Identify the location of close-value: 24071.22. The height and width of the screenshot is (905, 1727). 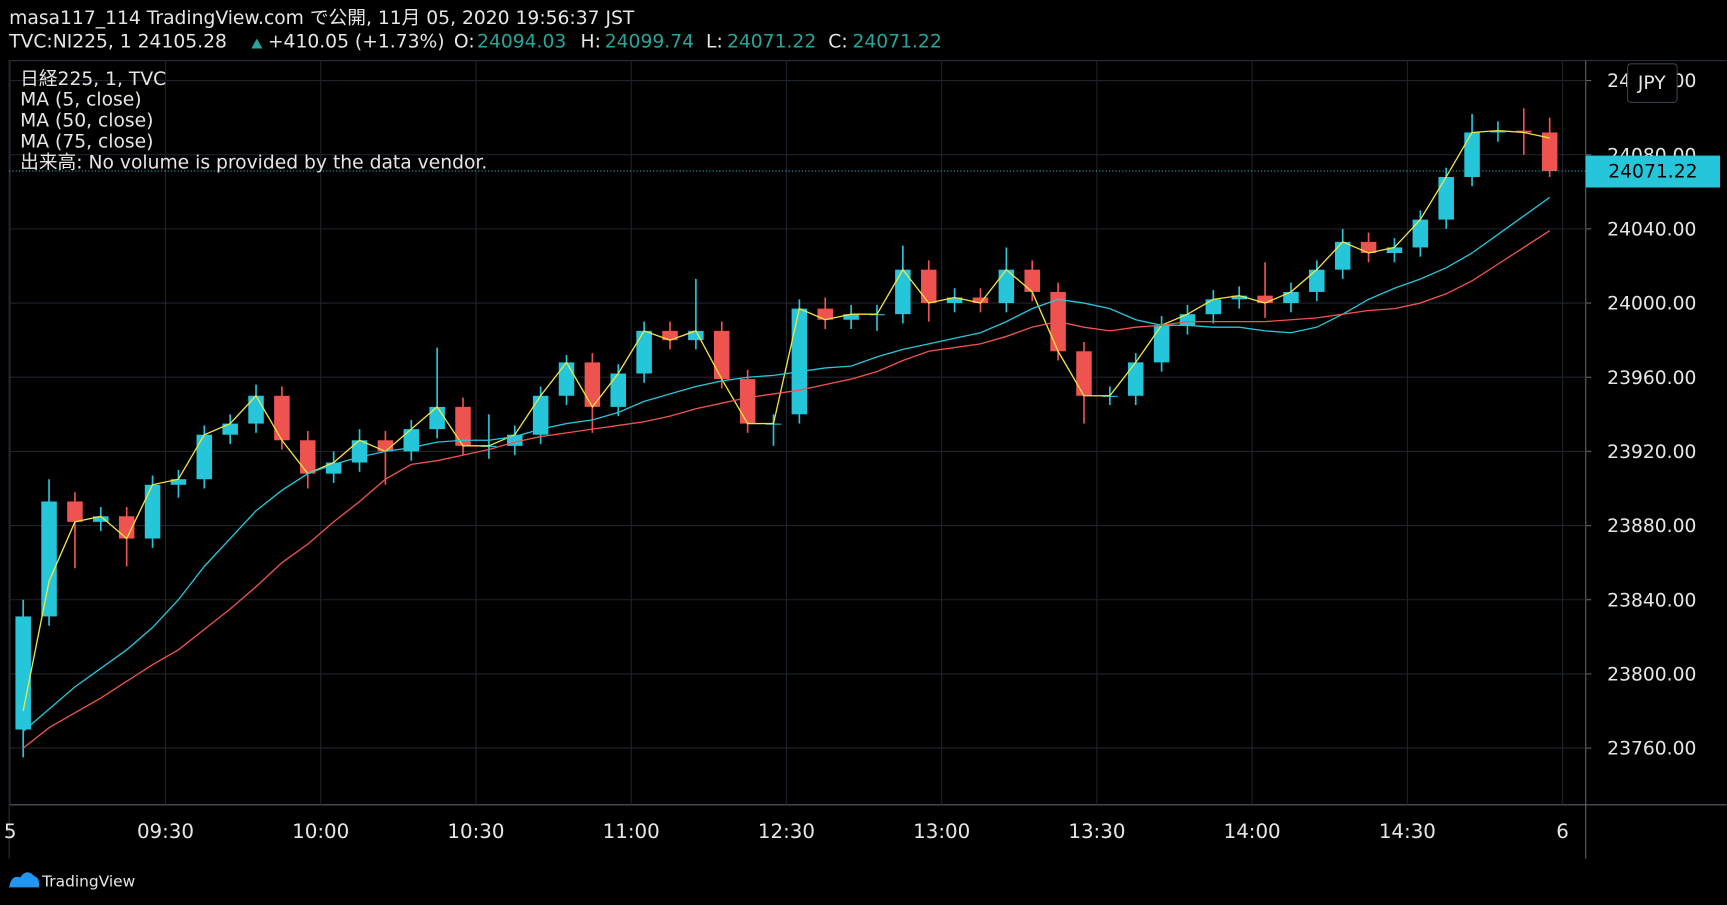
(896, 41).